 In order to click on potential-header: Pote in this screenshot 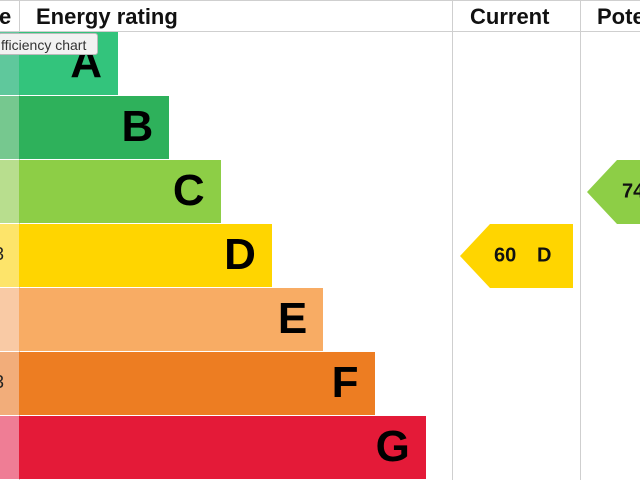, I will do `click(618, 16)`.